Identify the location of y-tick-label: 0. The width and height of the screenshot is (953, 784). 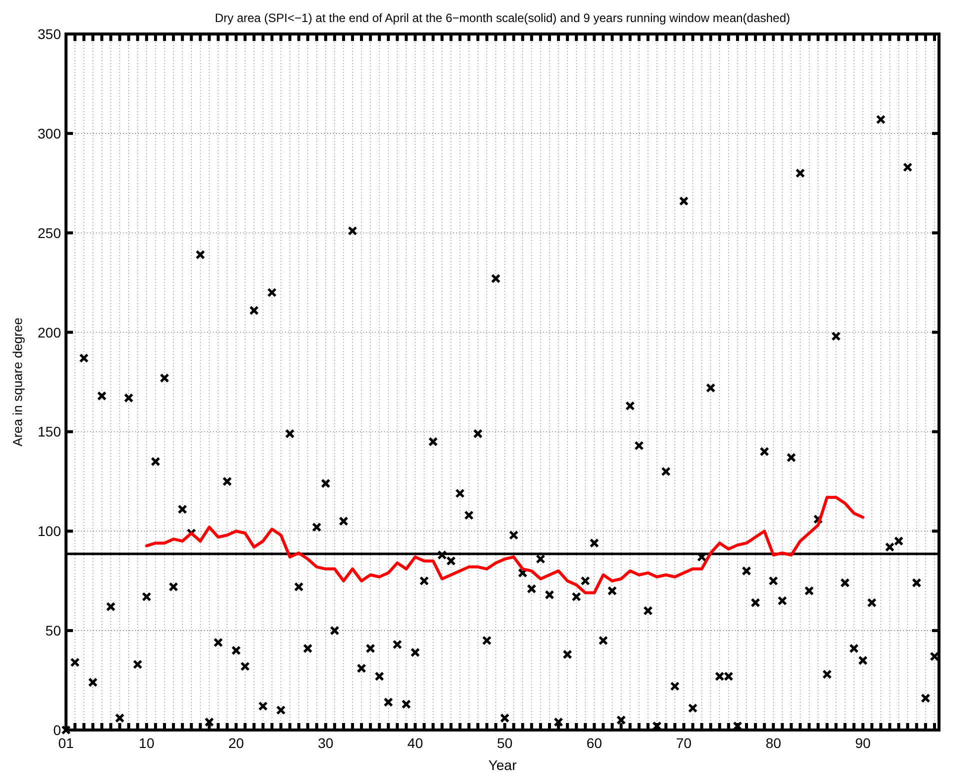
(57, 730).